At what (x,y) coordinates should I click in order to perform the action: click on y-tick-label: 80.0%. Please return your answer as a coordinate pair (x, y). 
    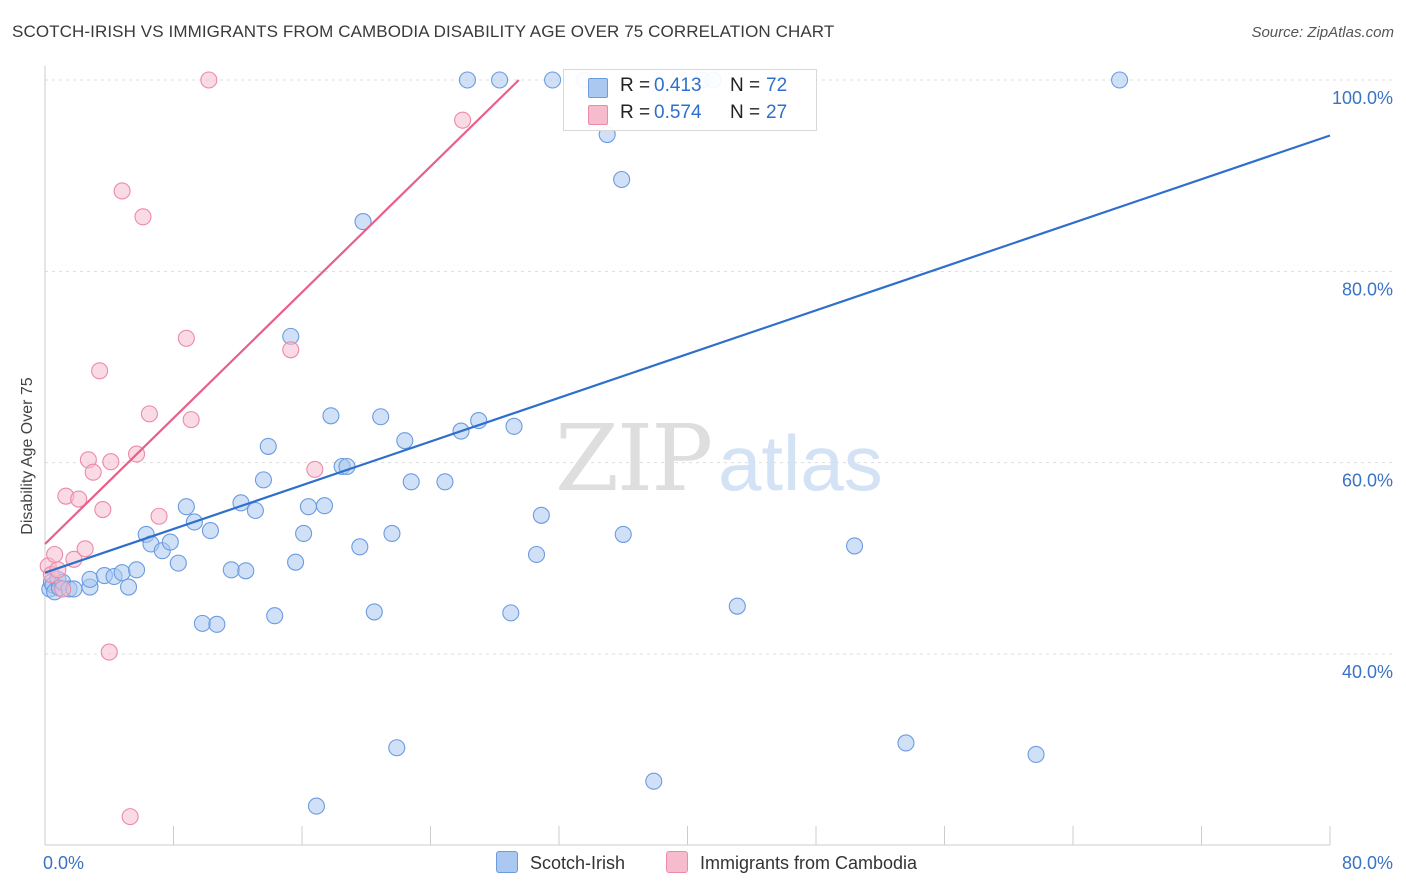
    Looking at the image, I should click on (1367, 289).